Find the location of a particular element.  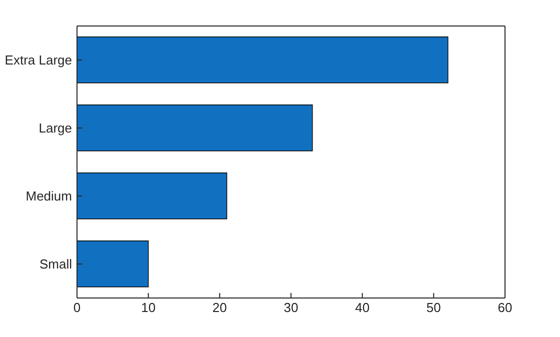

x-tick-label: 50 is located at coordinates (433, 308).